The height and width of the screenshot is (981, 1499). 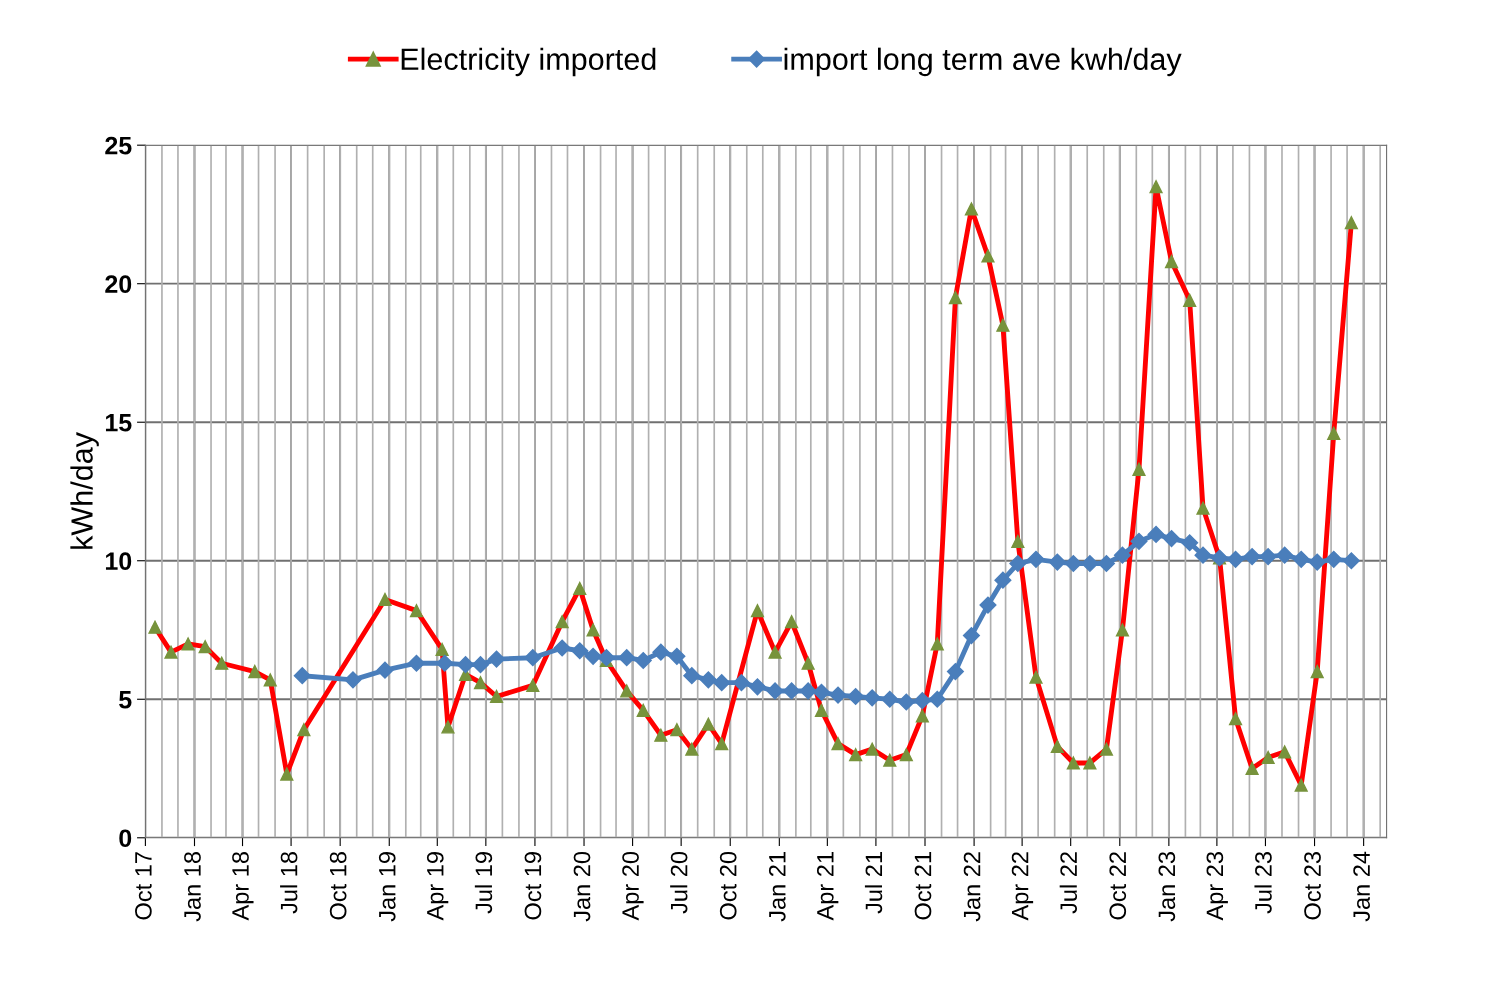 I want to click on x-tick-label: Jul 21, so click(x=873, y=883).